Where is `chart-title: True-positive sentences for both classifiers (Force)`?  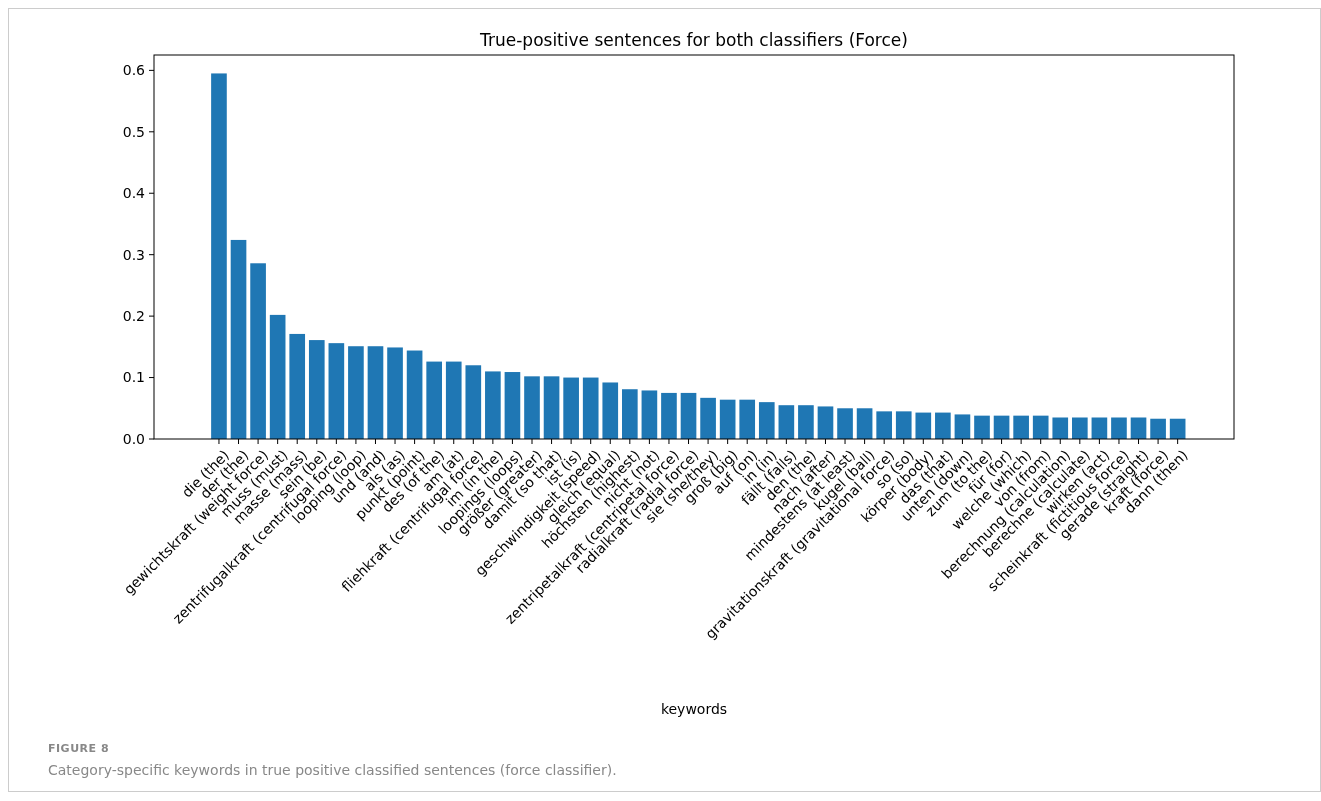
chart-title: True-positive sentences for both classifiers (Force) is located at coordinates (693, 40).